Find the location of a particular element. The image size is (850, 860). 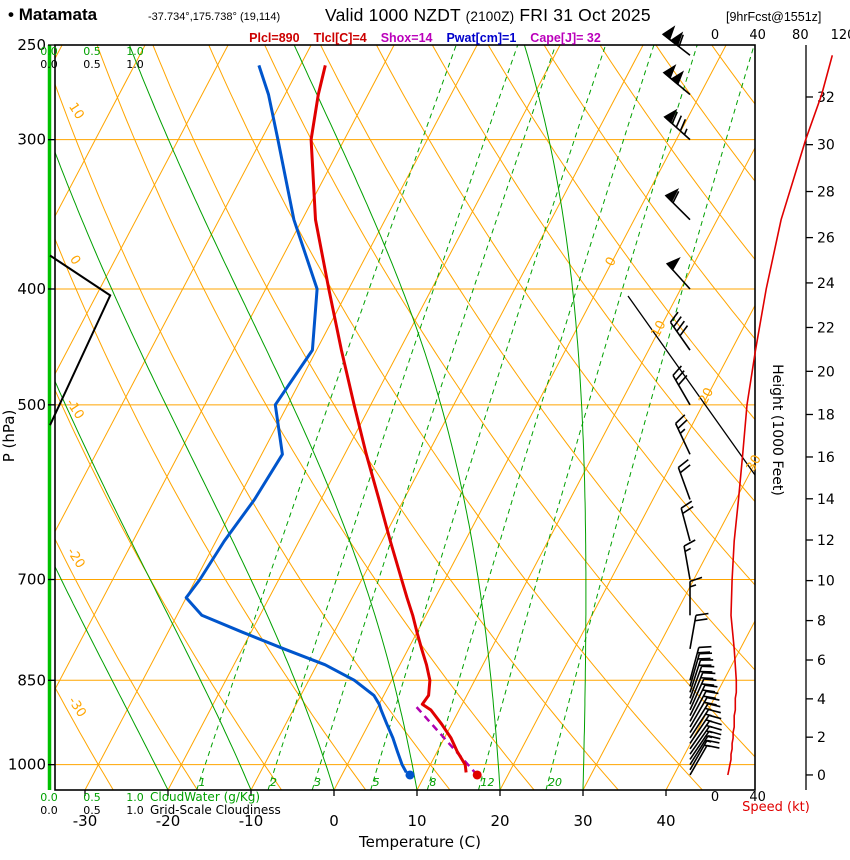

svg-text: 400 is located at coordinates (31, 289).